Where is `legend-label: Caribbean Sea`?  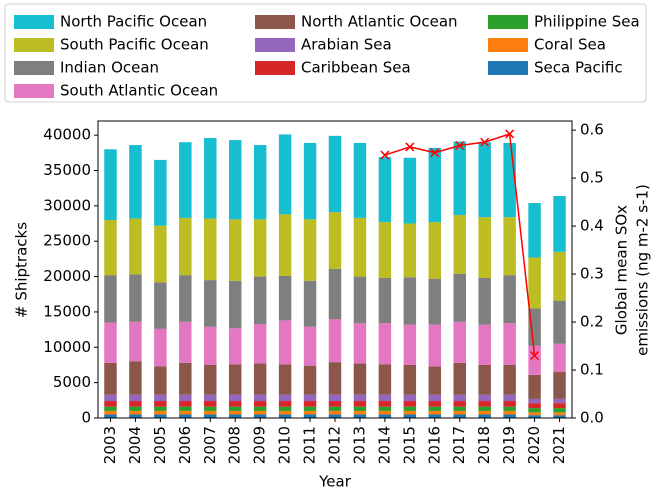
legend-label: Caribbean Sea is located at coordinates (356, 68).